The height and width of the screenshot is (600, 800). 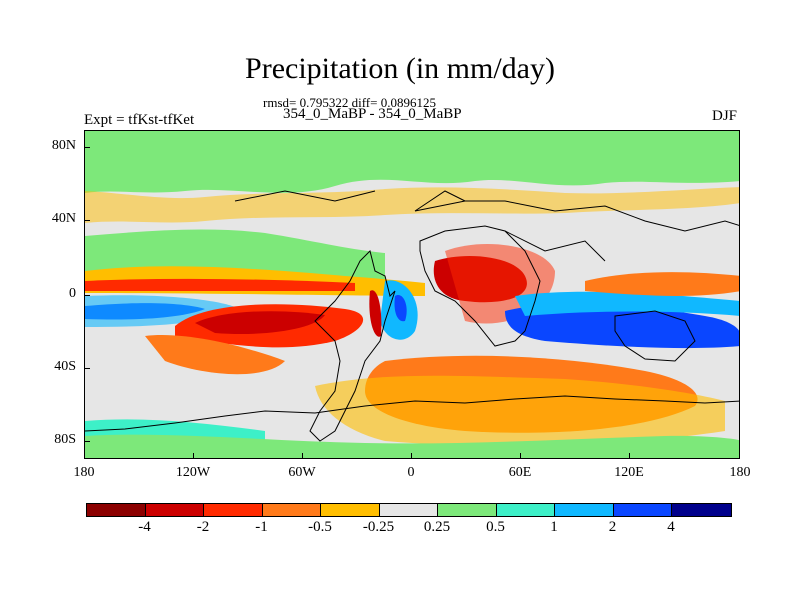 I want to click on lat-label-80s: 80S, so click(x=65, y=439).